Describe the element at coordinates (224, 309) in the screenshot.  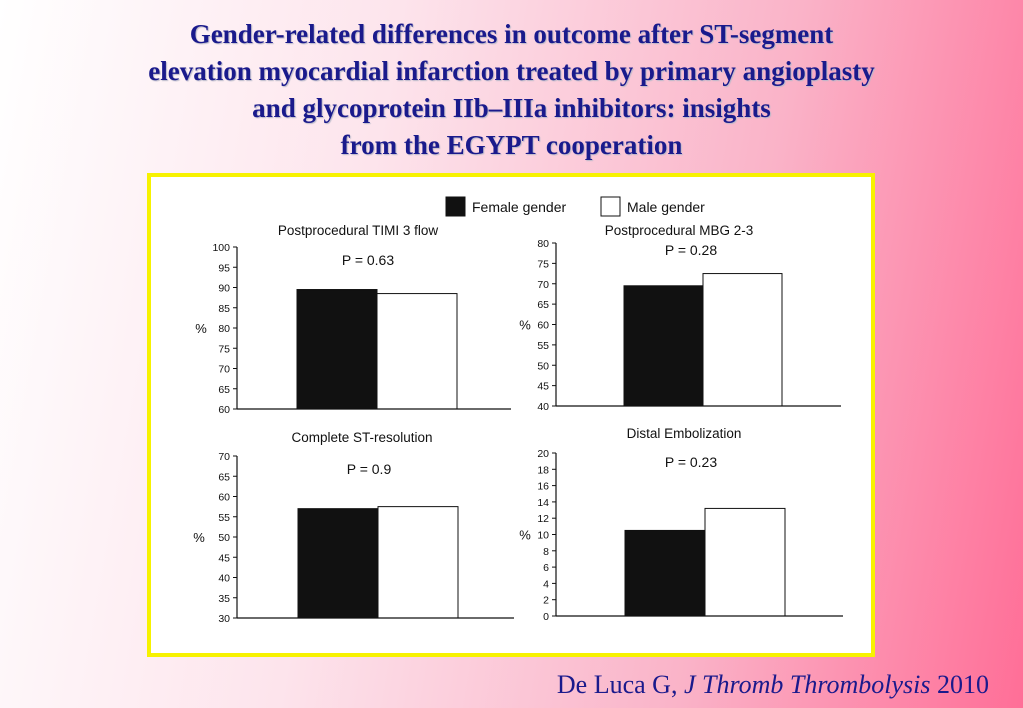
I see `y-tick-label: 85` at that location.